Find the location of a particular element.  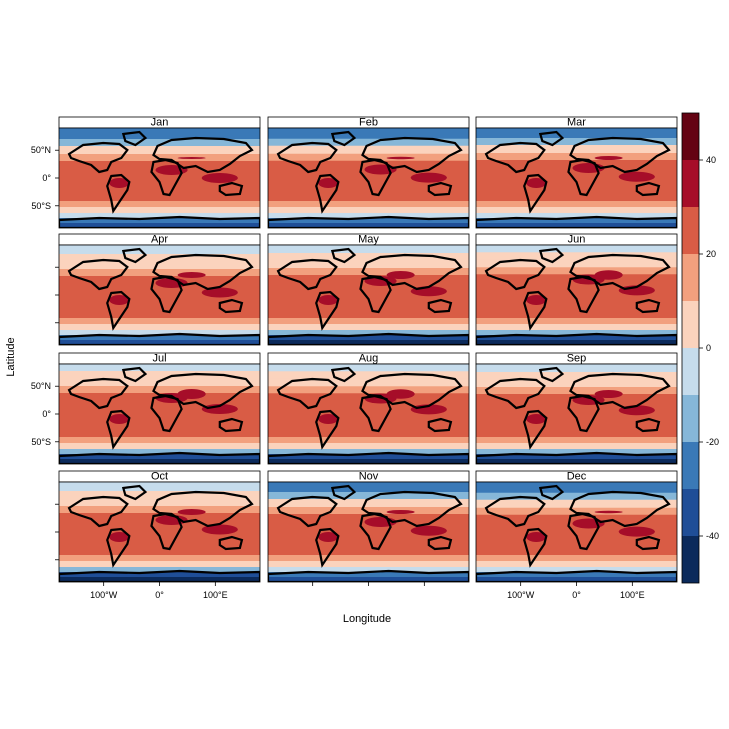

colorbar-tick-label: 20 is located at coordinates (711, 254).